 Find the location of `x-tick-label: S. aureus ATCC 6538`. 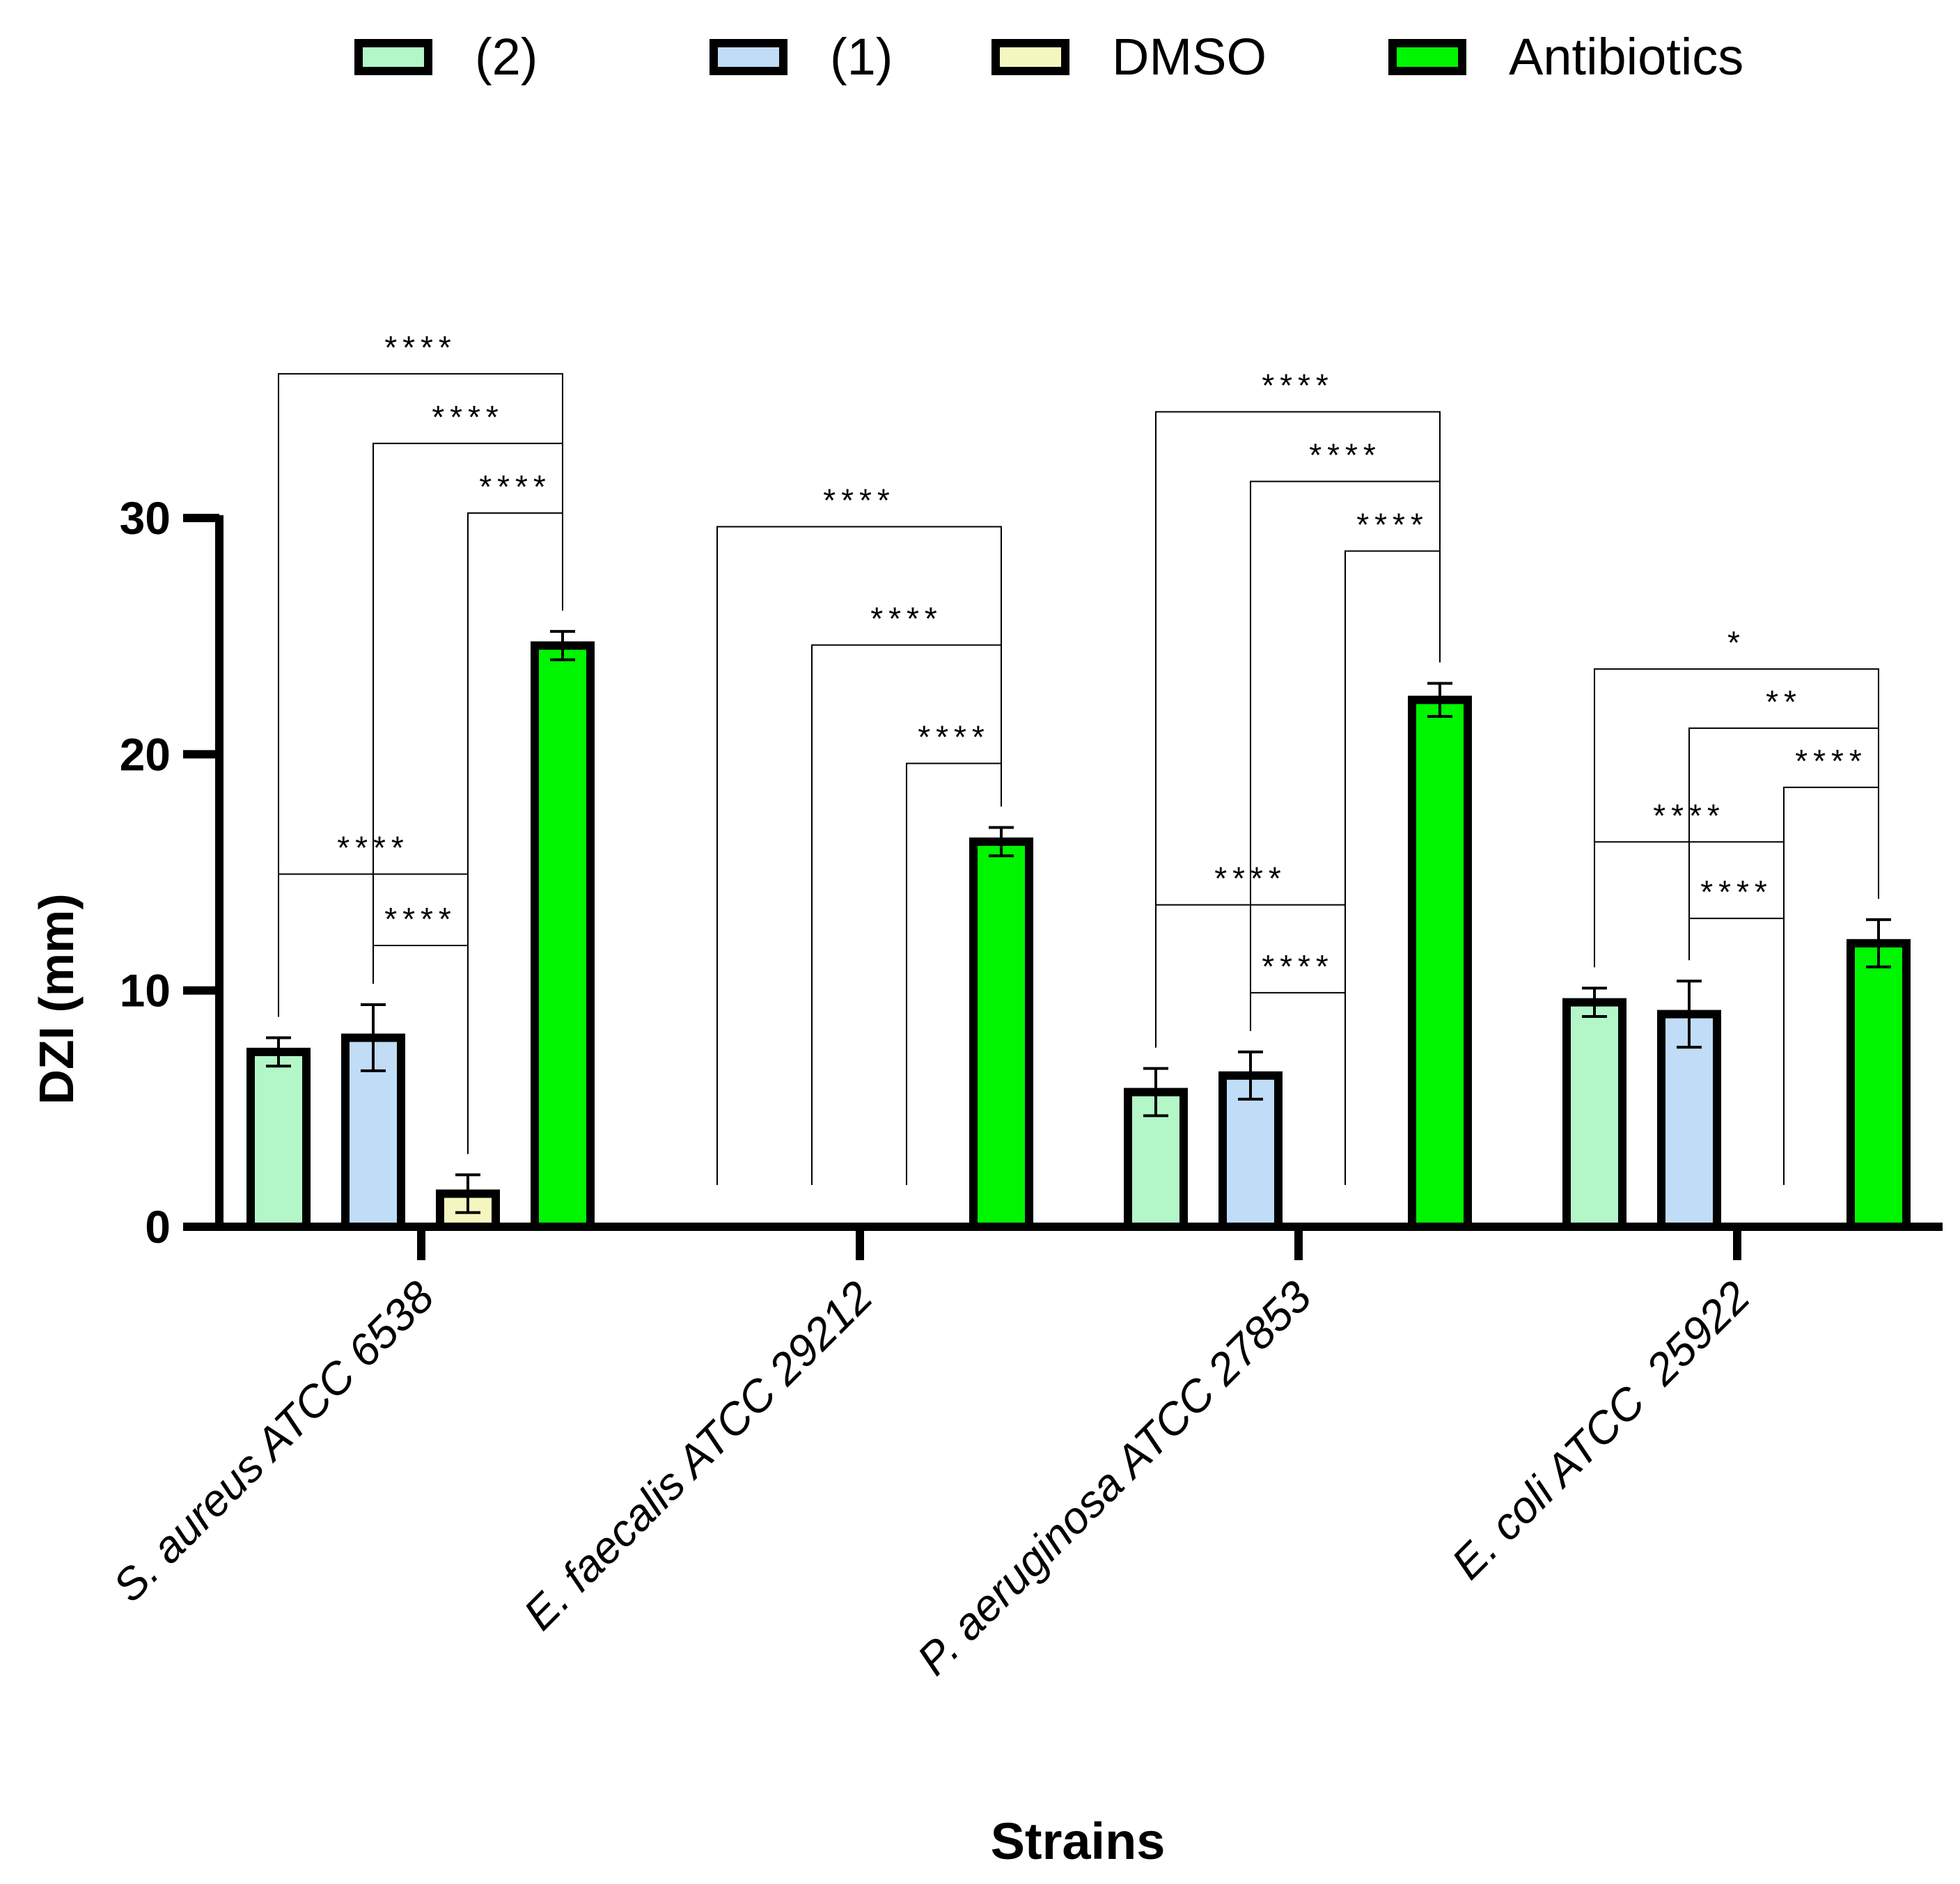

x-tick-label: S. aureus ATCC 6538 is located at coordinates (273, 1441).